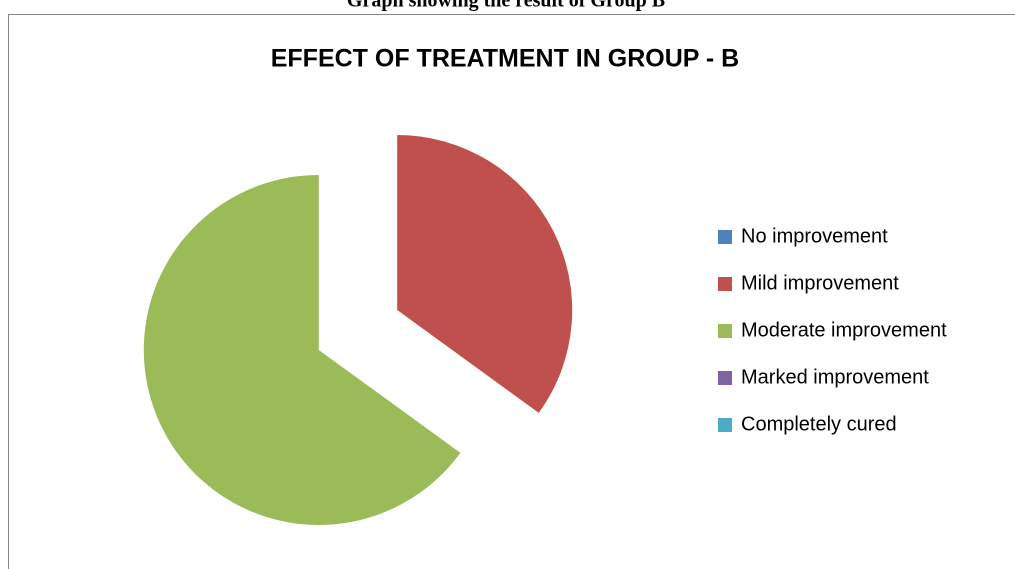 The image size is (1015, 569). What do you see at coordinates (820, 283) in the screenshot?
I see `legend-label: Mild improvement` at bounding box center [820, 283].